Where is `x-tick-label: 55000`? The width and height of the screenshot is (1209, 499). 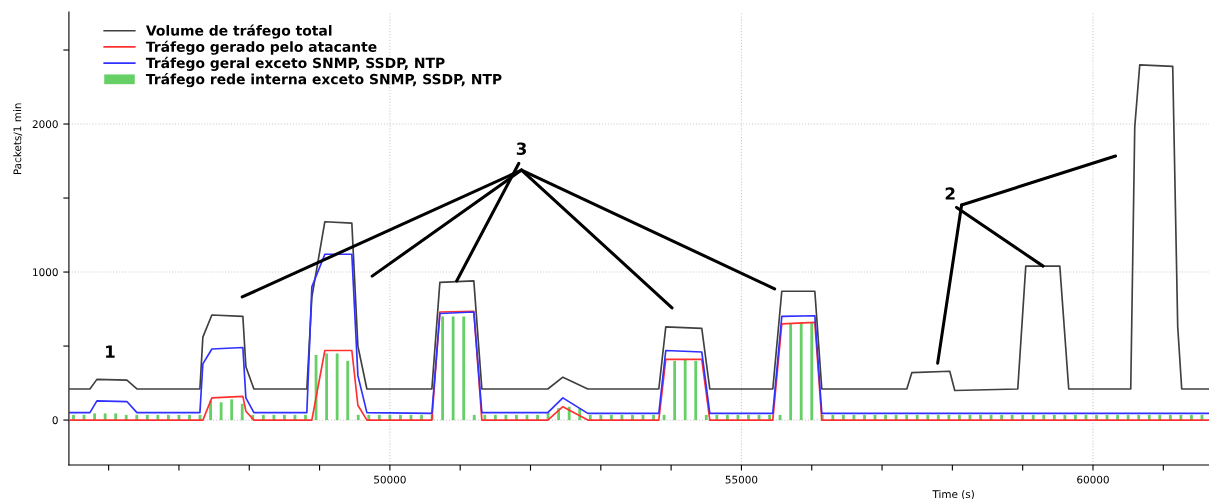
x-tick-label: 55000 is located at coordinates (741, 479).